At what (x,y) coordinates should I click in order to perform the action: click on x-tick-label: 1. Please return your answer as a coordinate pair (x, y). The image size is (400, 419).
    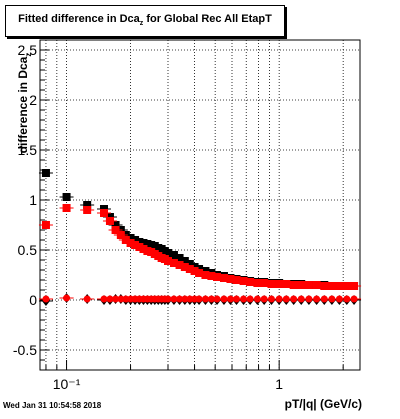
    Looking at the image, I should click on (279, 384).